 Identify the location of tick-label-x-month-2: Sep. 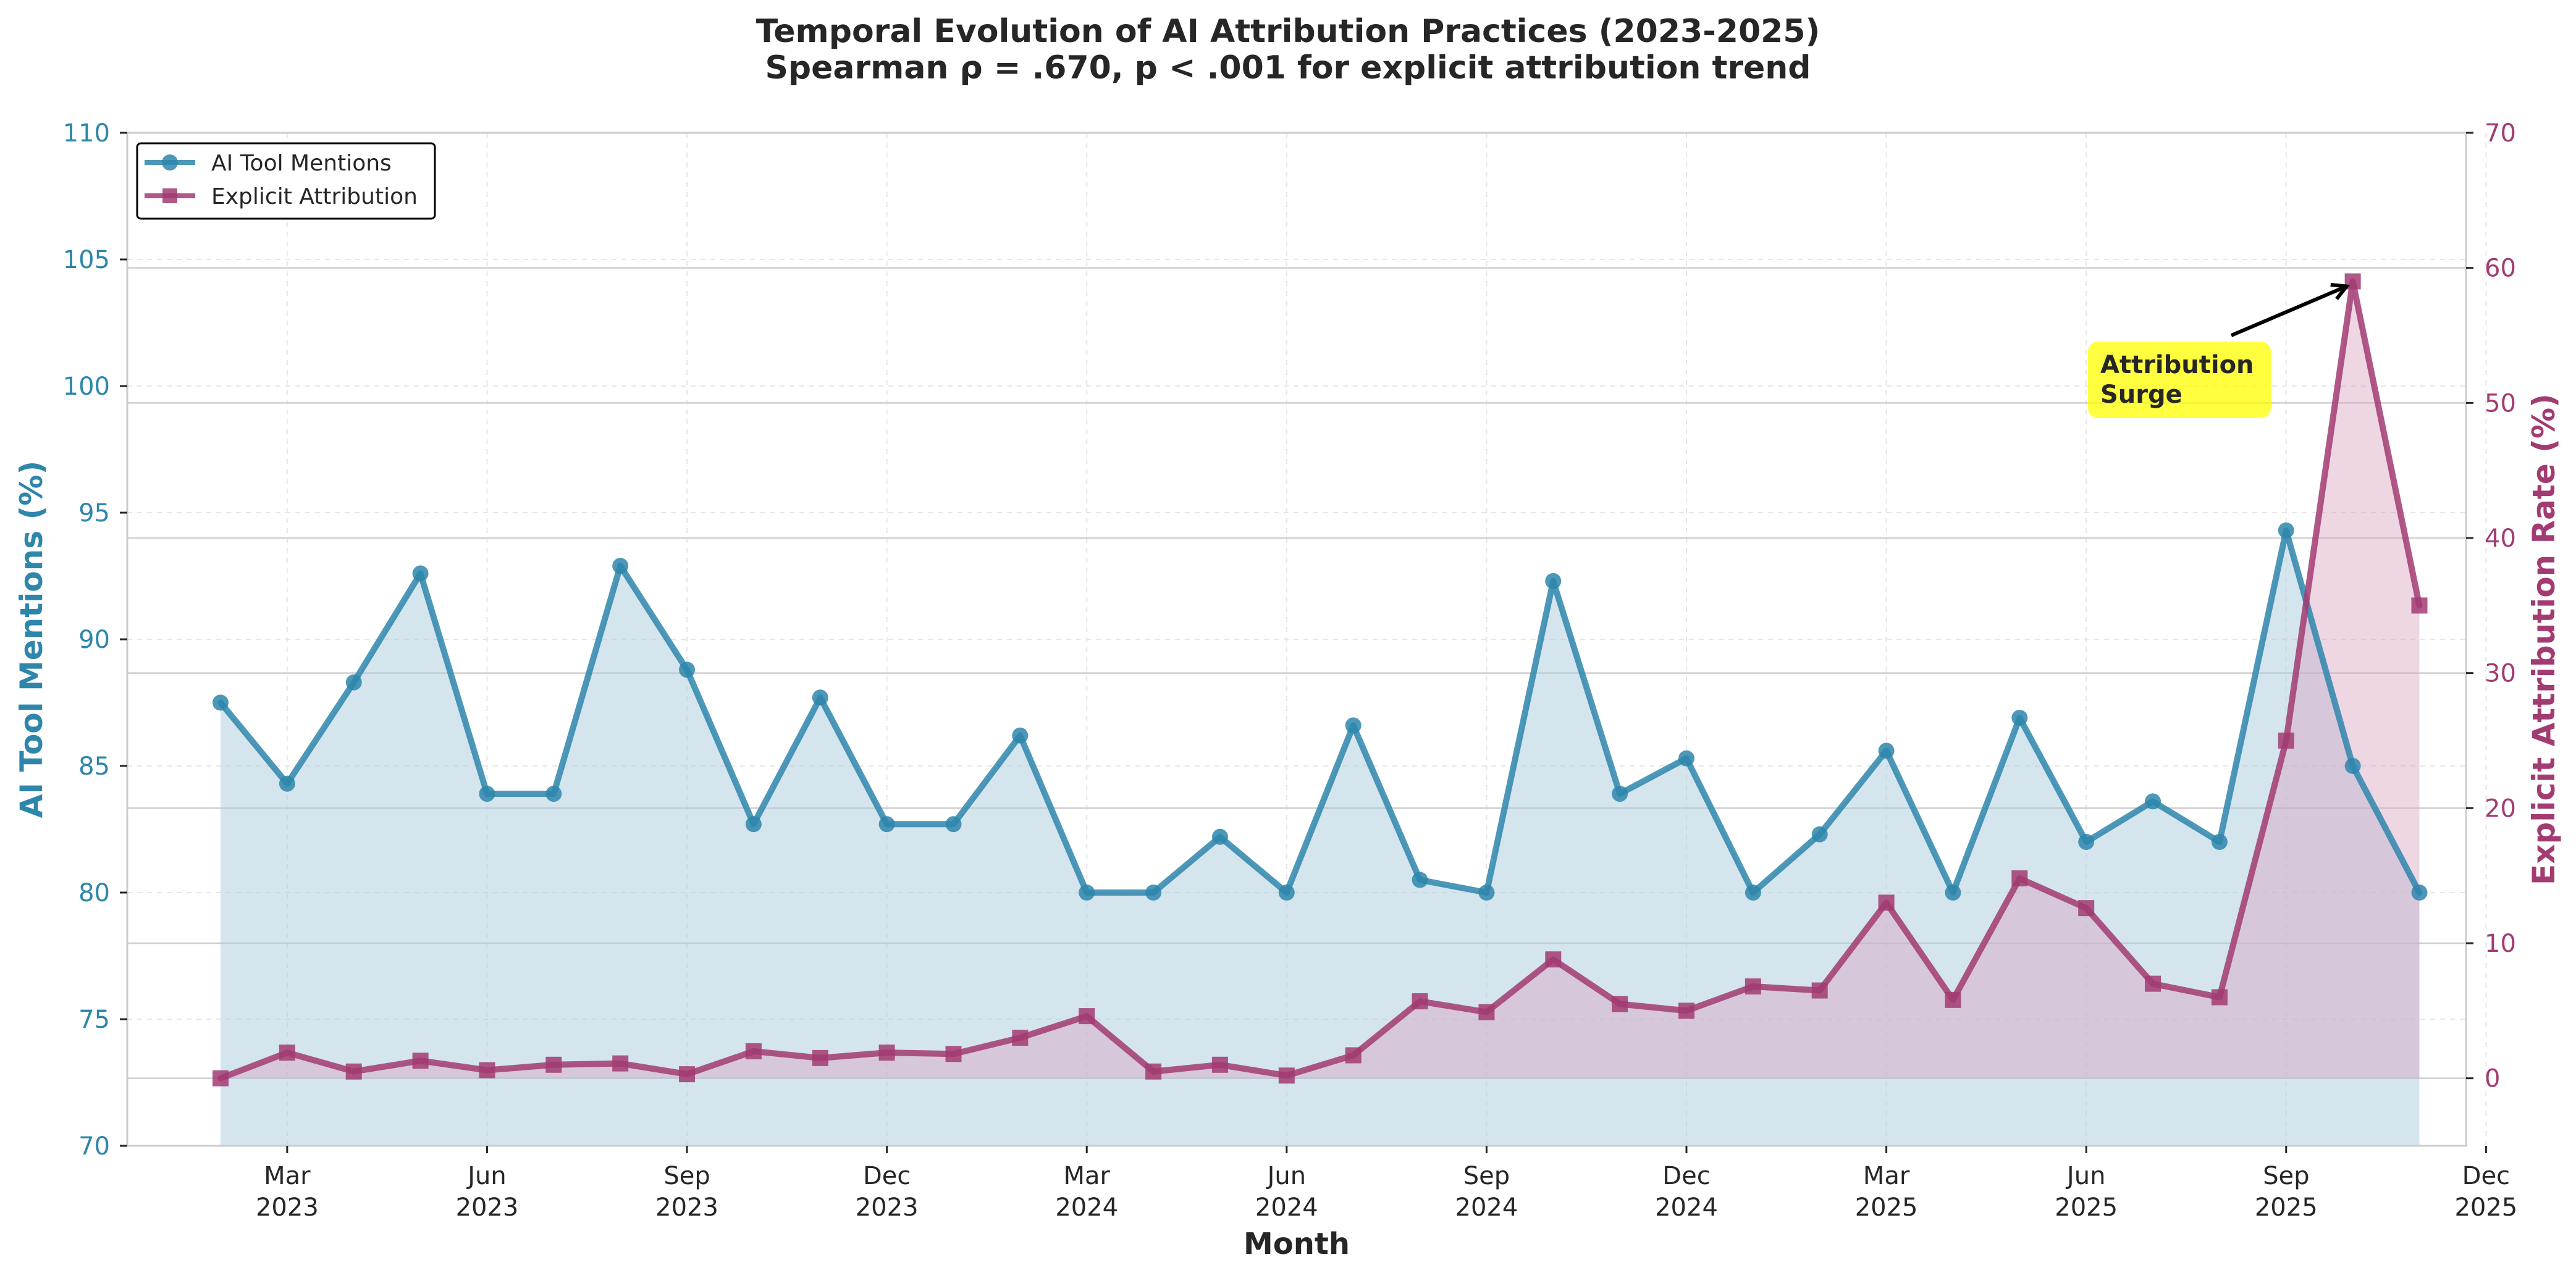
(686, 1176).